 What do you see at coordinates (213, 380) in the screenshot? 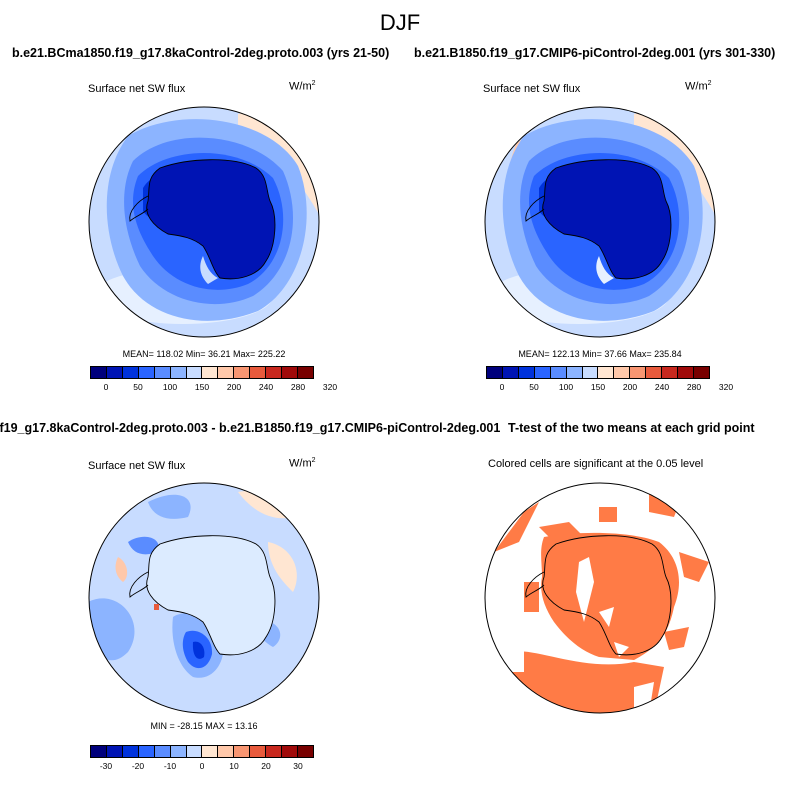
I see `panel-1-colorbar: 0 50 100 150 200 240 280 320` at bounding box center [213, 380].